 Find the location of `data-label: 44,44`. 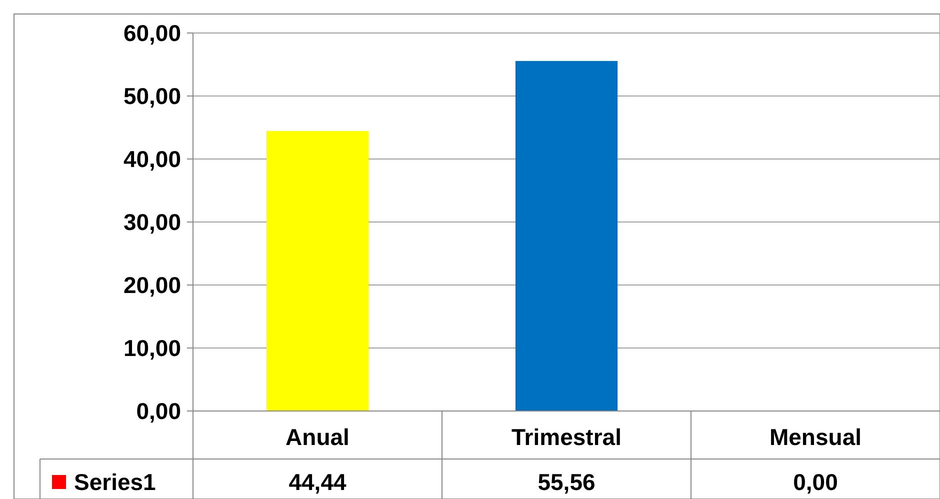

data-label: 44,44 is located at coordinates (317, 482).